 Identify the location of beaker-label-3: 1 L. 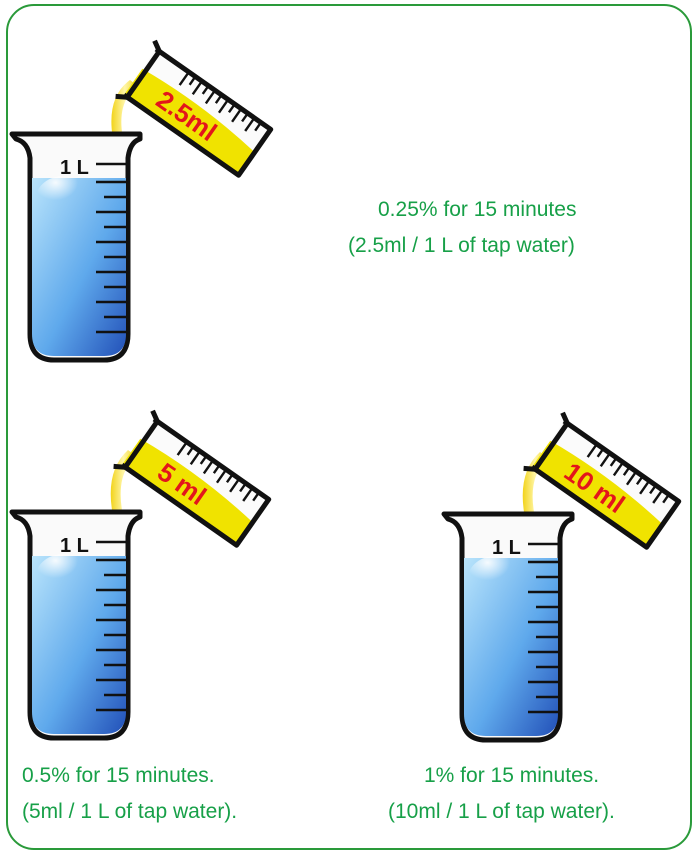
(506, 548).